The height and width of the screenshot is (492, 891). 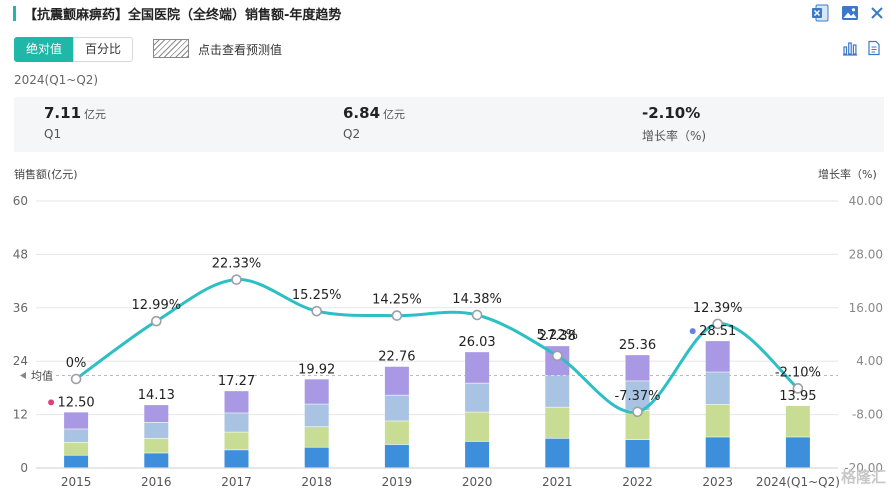 What do you see at coordinates (95, 114) in the screenshot?
I see `q1-unit: 亿元` at bounding box center [95, 114].